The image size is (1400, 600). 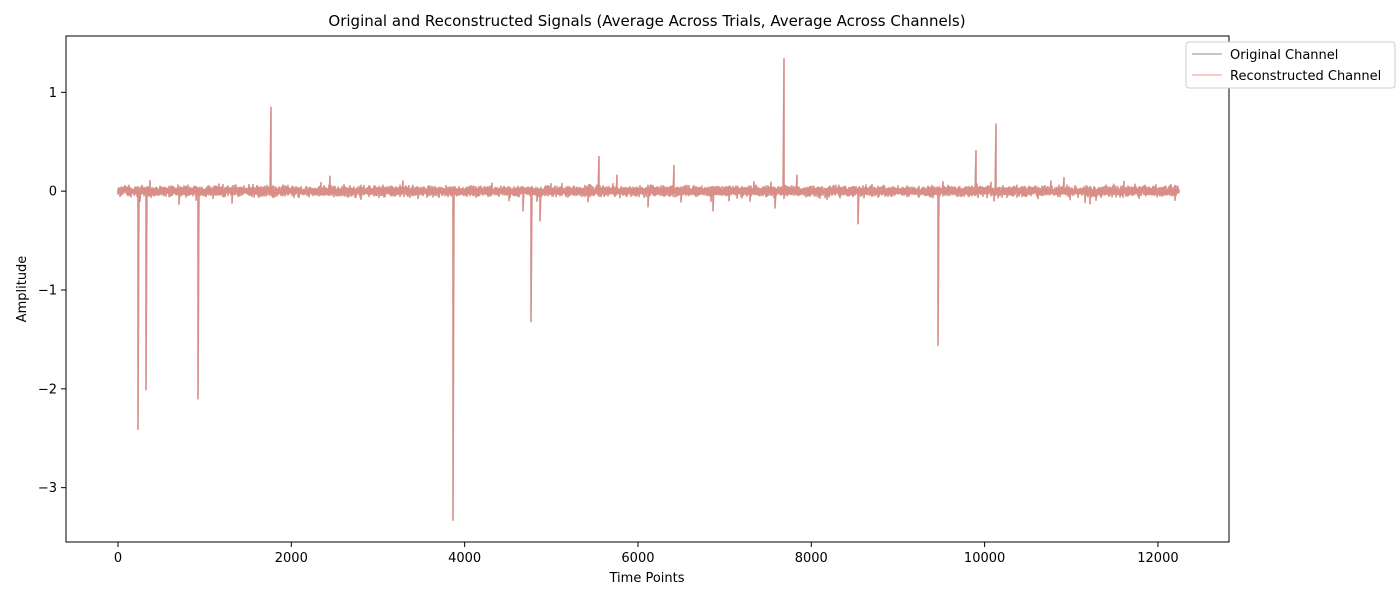 I want to click on x-tick-label: 4000, so click(x=464, y=558).